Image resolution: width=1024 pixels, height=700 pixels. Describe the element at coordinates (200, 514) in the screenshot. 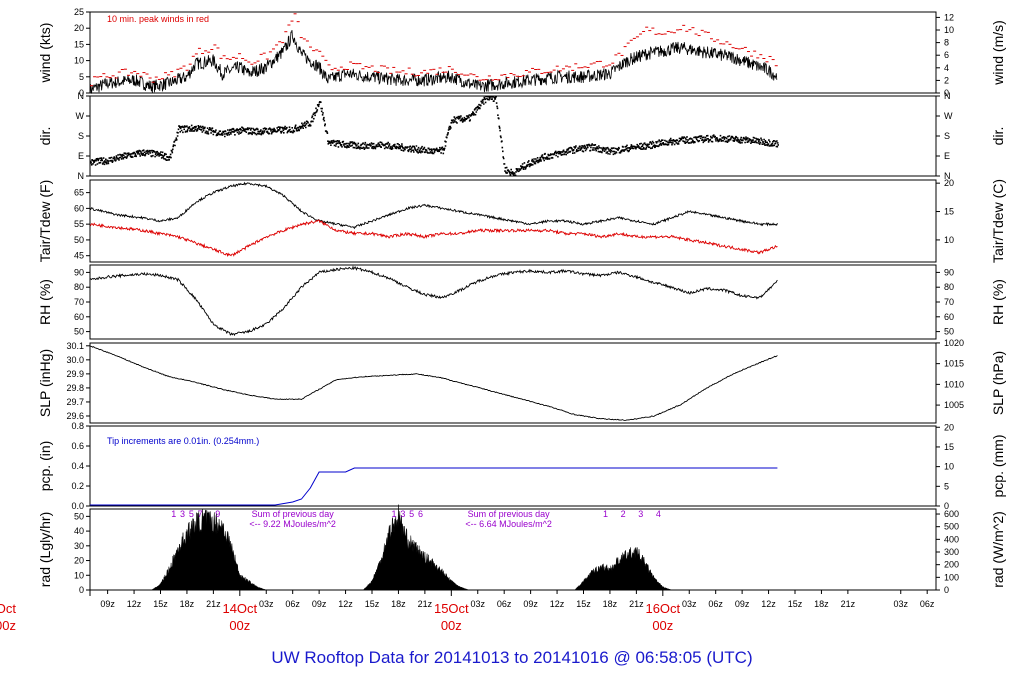

I see `rad-hour-marker: 7` at that location.